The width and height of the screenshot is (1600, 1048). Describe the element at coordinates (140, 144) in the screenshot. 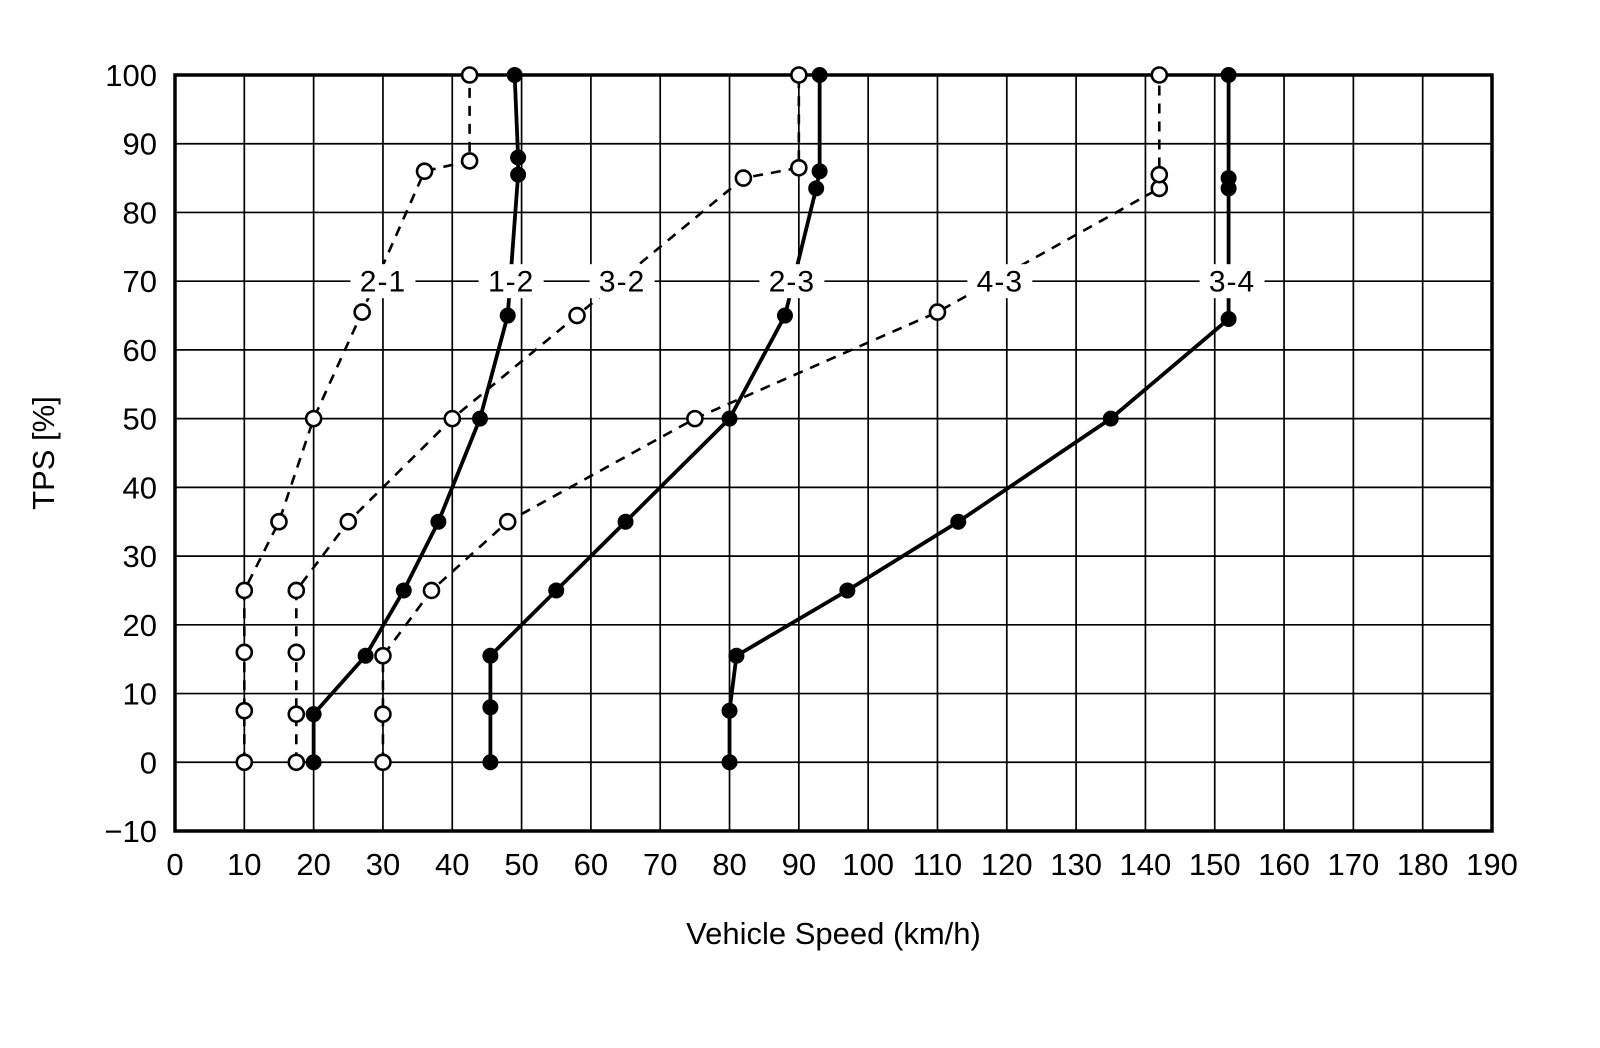

I see `y-tick-label: 90` at that location.